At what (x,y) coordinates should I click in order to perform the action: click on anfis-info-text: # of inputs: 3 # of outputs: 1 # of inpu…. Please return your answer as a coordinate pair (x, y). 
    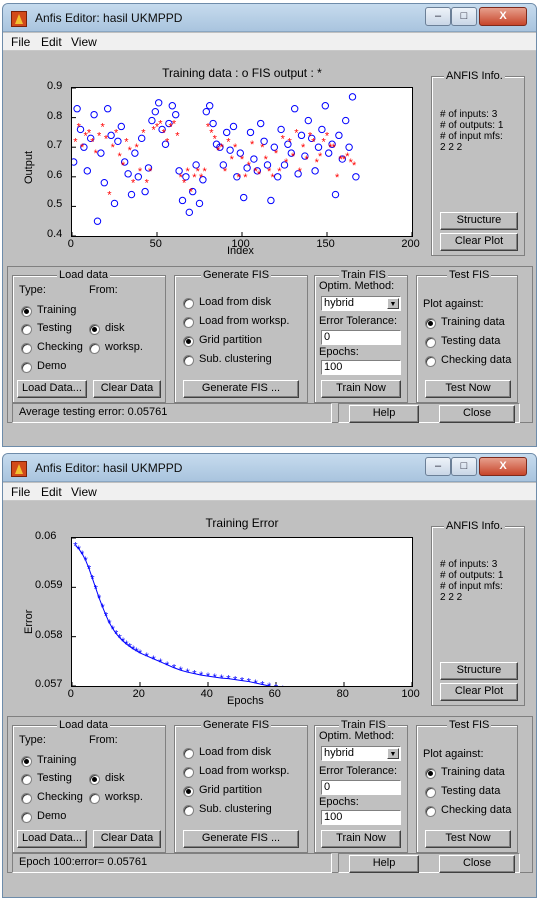
    Looking at the image, I should click on (471, 131).